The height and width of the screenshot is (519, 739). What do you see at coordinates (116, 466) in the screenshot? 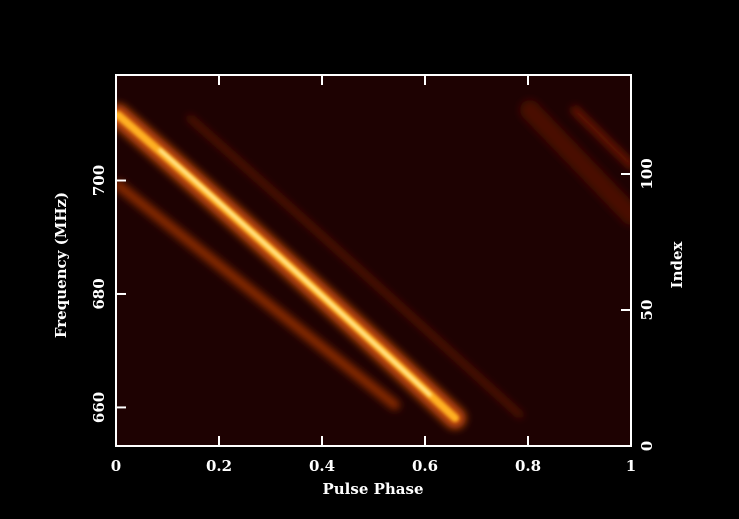
I see `x-tick-label: 0` at bounding box center [116, 466].